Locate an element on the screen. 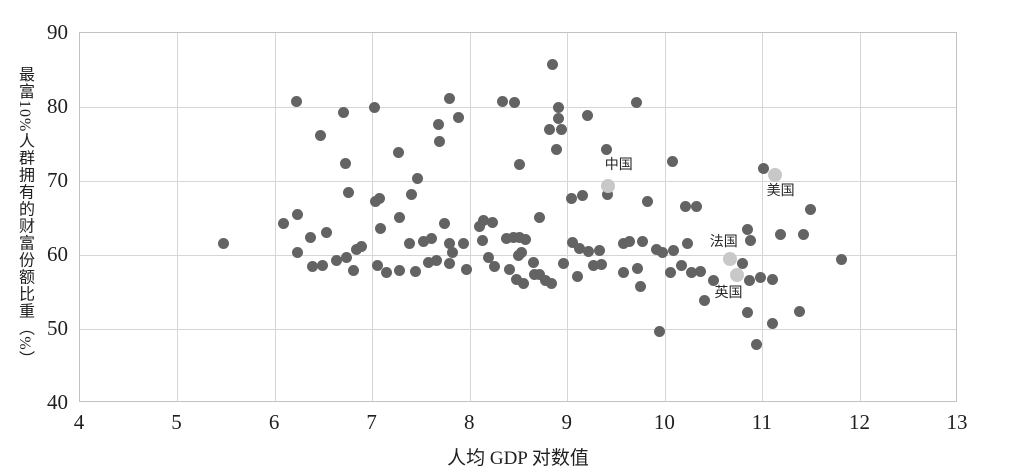  y-tick-label: 50 is located at coordinates (57, 328).